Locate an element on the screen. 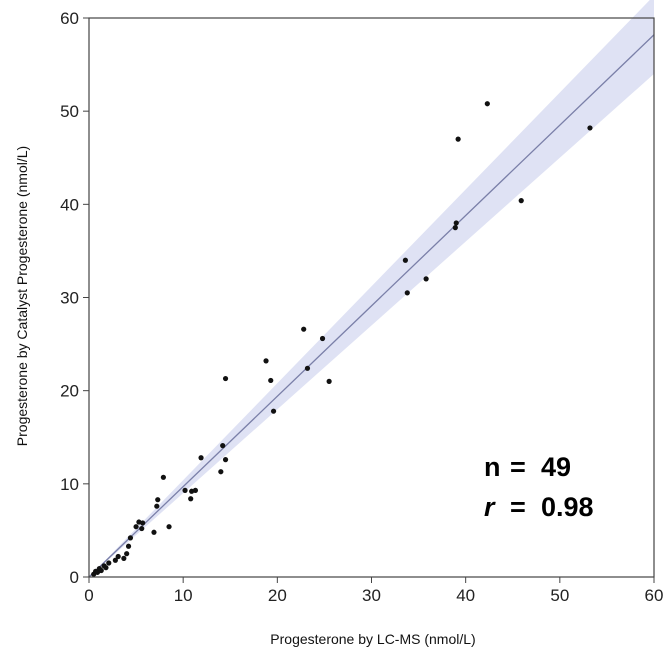  y-tick-label: 60 is located at coordinates (69, 18).